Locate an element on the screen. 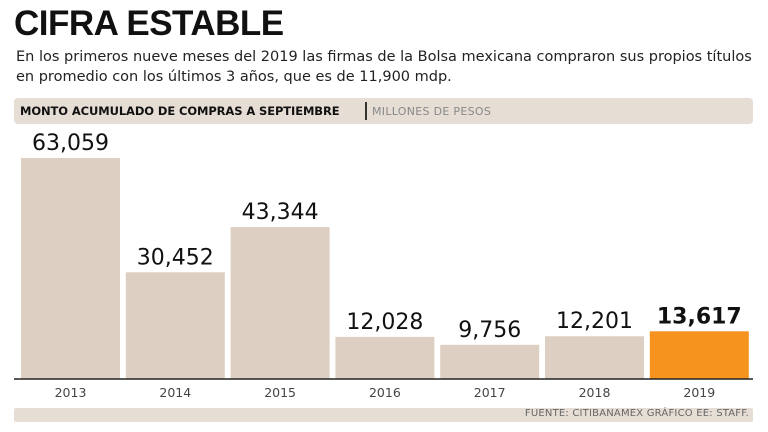 The image size is (768, 432). bar-2013 is located at coordinates (70, 268).